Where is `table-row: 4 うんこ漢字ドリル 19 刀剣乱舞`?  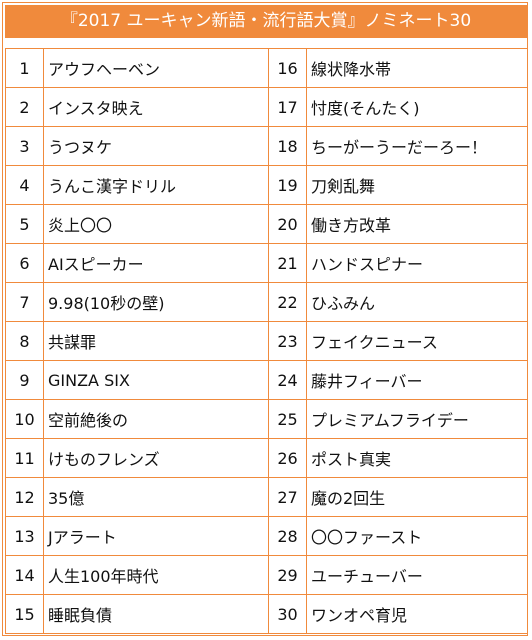
table-row: 4 うんこ漢字ドリル 19 刀剣乱舞 is located at coordinates (266, 185).